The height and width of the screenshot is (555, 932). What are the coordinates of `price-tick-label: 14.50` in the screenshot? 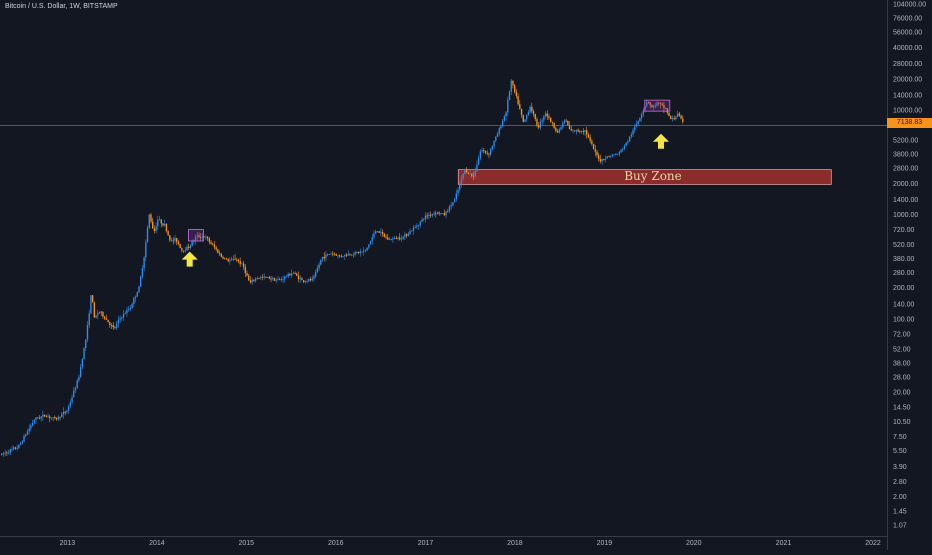 It's located at (902, 407).